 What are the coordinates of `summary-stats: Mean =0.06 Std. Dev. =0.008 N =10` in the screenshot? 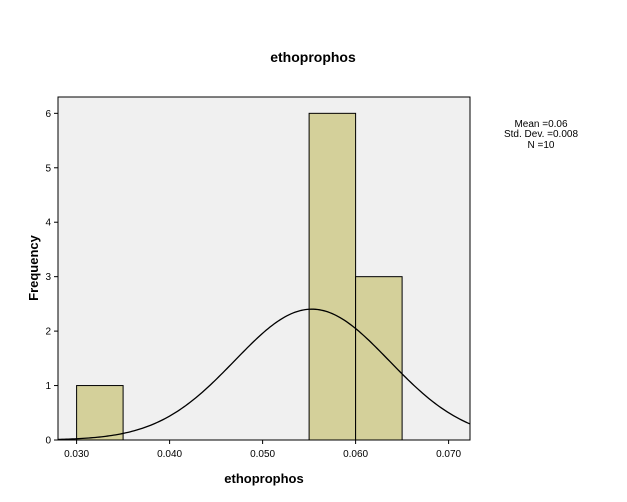 It's located at (541, 135).